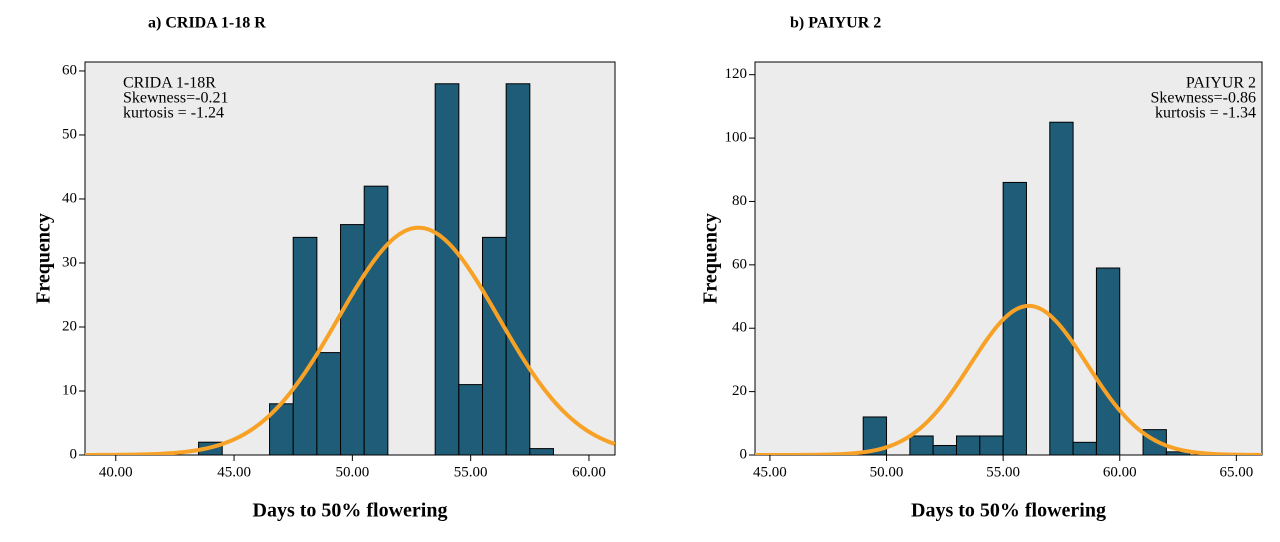  What do you see at coordinates (835, 23) in the screenshot?
I see `subtitle: b) PAIYUR 2` at bounding box center [835, 23].